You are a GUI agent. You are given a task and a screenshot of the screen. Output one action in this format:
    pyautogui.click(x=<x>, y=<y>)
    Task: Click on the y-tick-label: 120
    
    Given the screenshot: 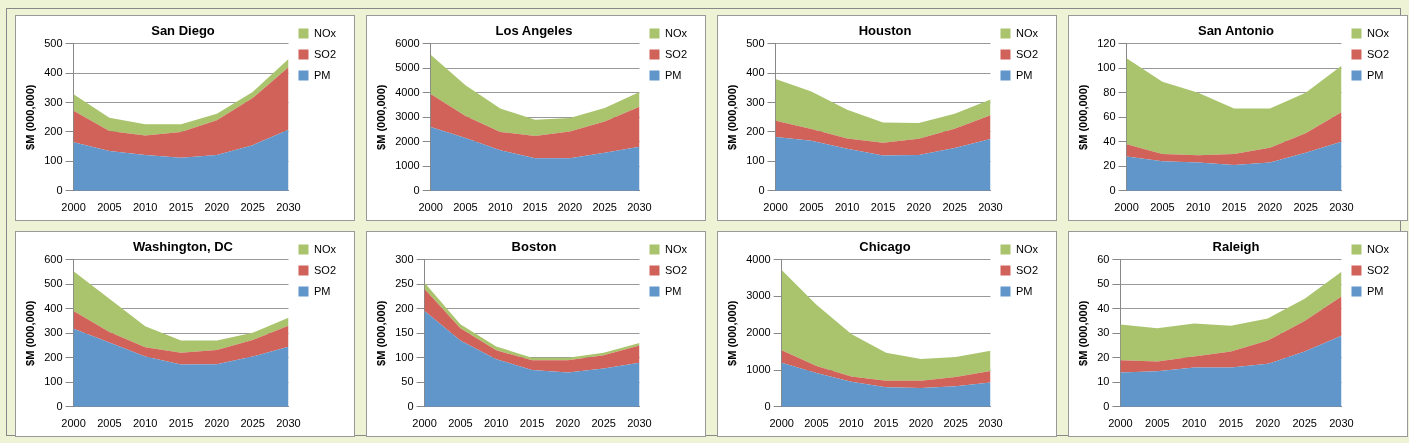 What is the action you would take?
    pyautogui.click(x=1106, y=42)
    